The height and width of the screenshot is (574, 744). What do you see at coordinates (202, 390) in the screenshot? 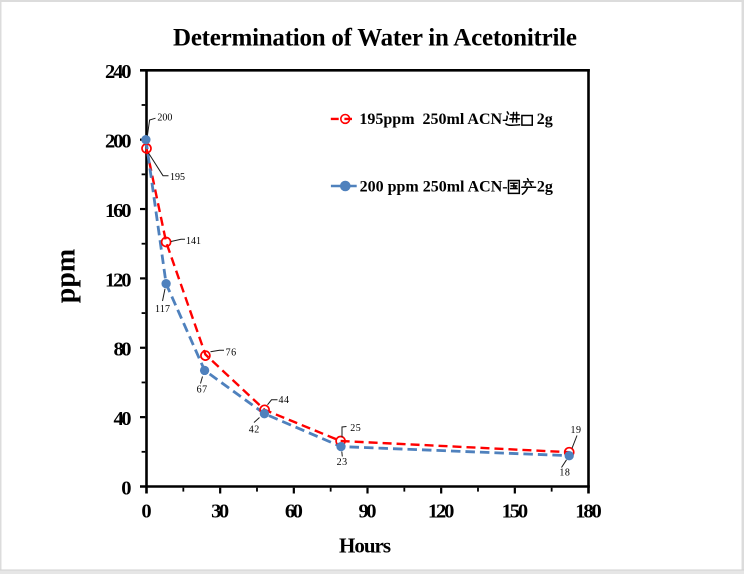
I see `svg-text: 67` at bounding box center [202, 390].